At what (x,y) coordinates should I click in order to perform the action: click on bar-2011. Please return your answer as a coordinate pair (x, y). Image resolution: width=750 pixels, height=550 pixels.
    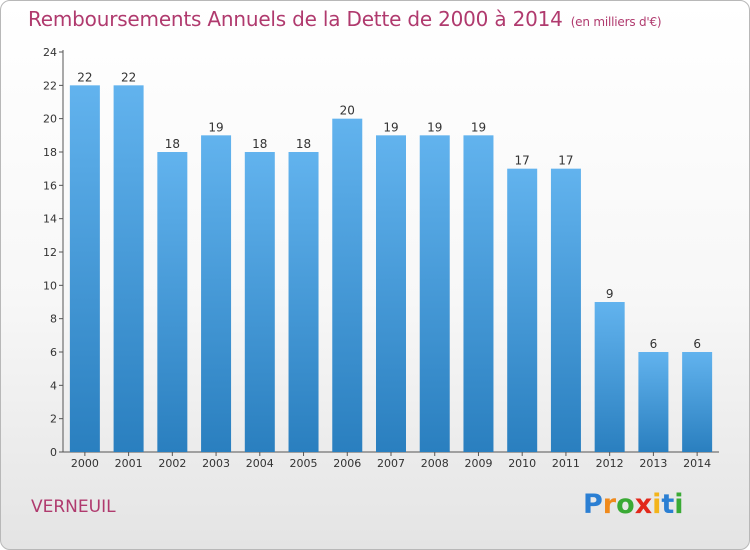
    Looking at the image, I should click on (565, 310).